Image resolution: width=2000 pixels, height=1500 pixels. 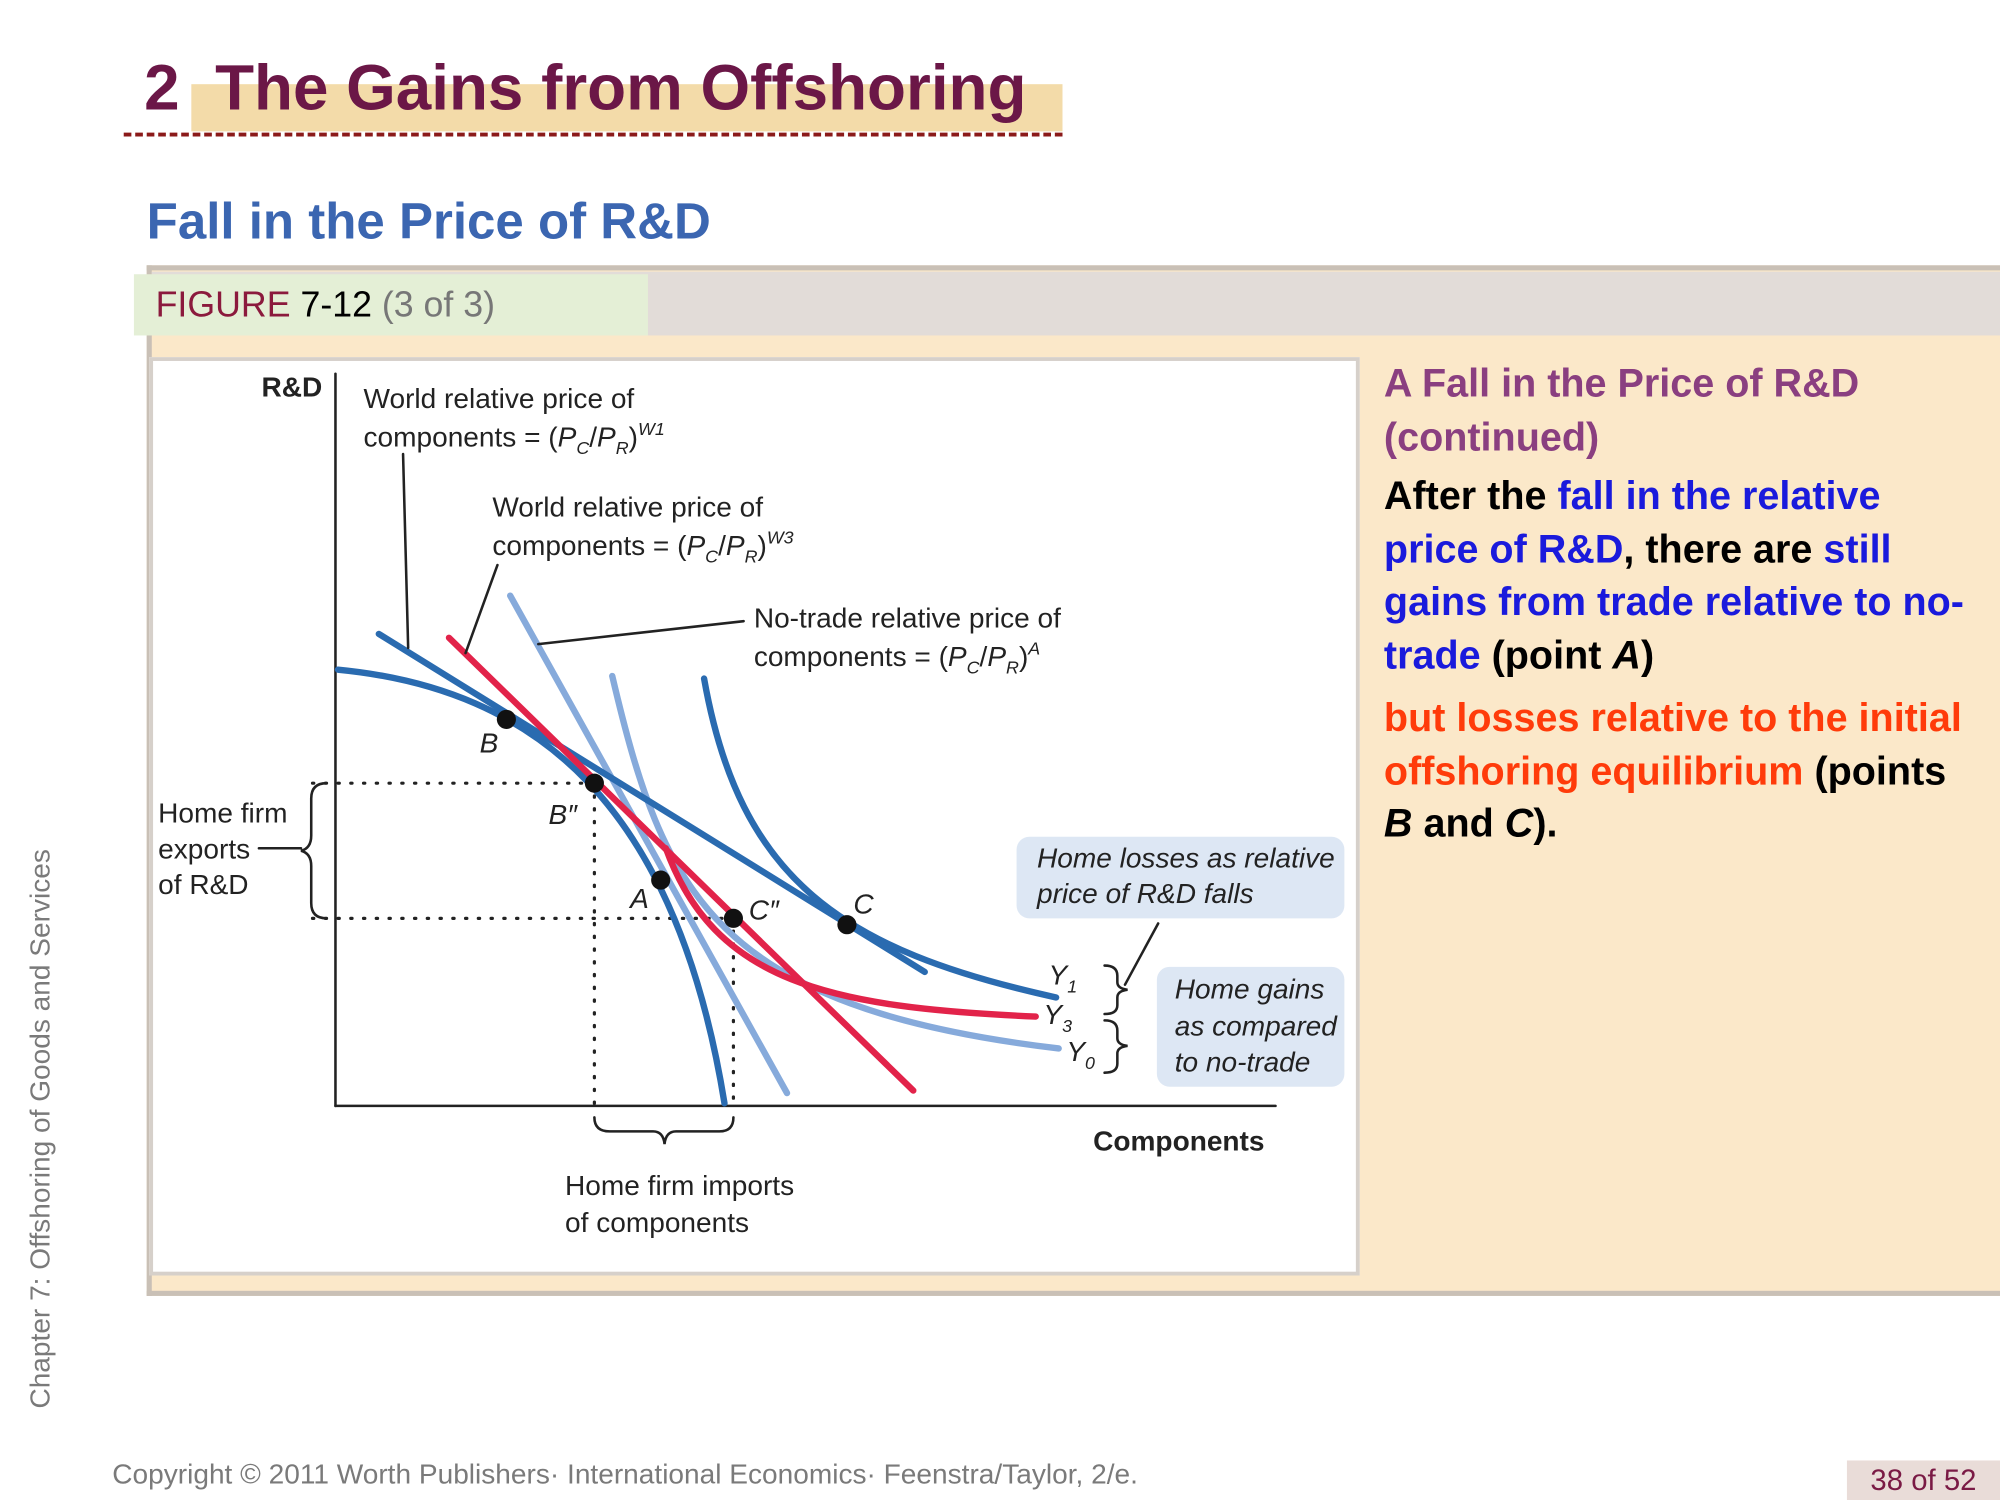 What do you see at coordinates (880, 838) in the screenshot?
I see `curve-y1` at bounding box center [880, 838].